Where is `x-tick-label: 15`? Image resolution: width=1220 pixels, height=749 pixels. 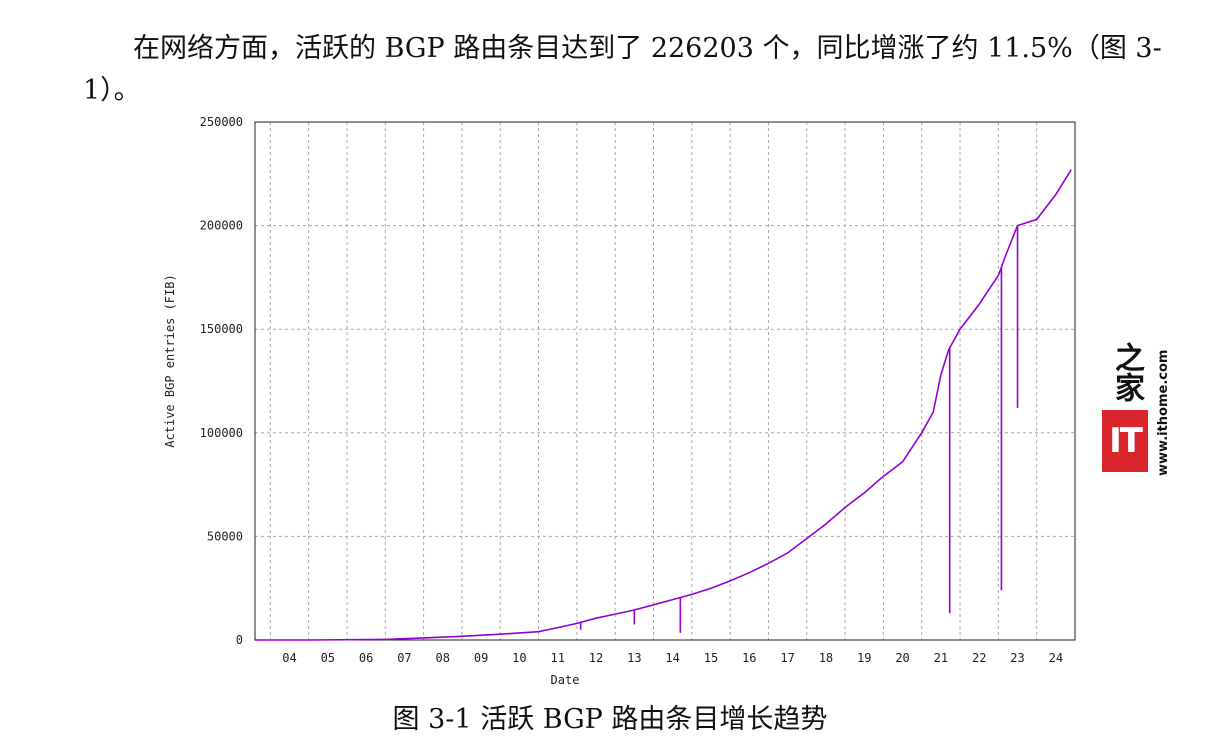
x-tick-label: 15 is located at coordinates (711, 658).